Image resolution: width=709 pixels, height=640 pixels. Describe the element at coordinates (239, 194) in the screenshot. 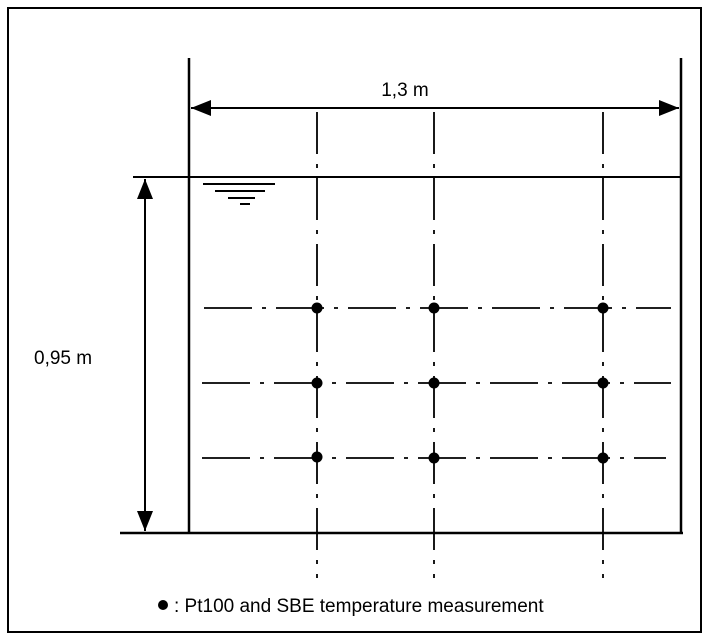

I see `water-level-icon` at that location.